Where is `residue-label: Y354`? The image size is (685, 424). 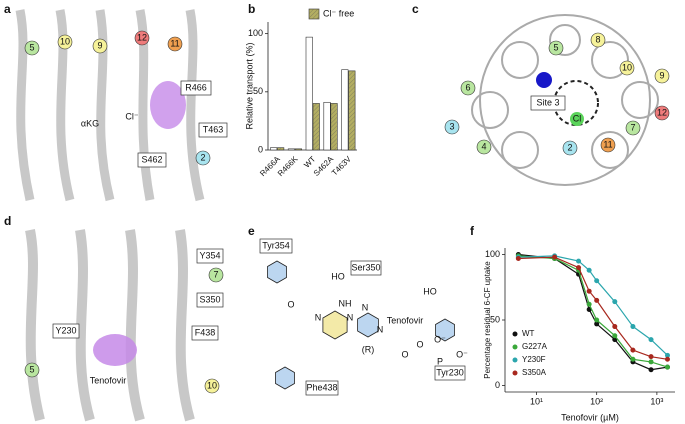 residue-label: Y354 is located at coordinates (209, 255).